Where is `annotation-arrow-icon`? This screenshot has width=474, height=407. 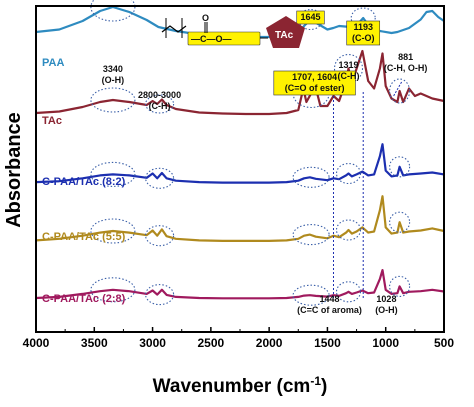 annotation-arrow-icon is located at coordinates (398, 89).